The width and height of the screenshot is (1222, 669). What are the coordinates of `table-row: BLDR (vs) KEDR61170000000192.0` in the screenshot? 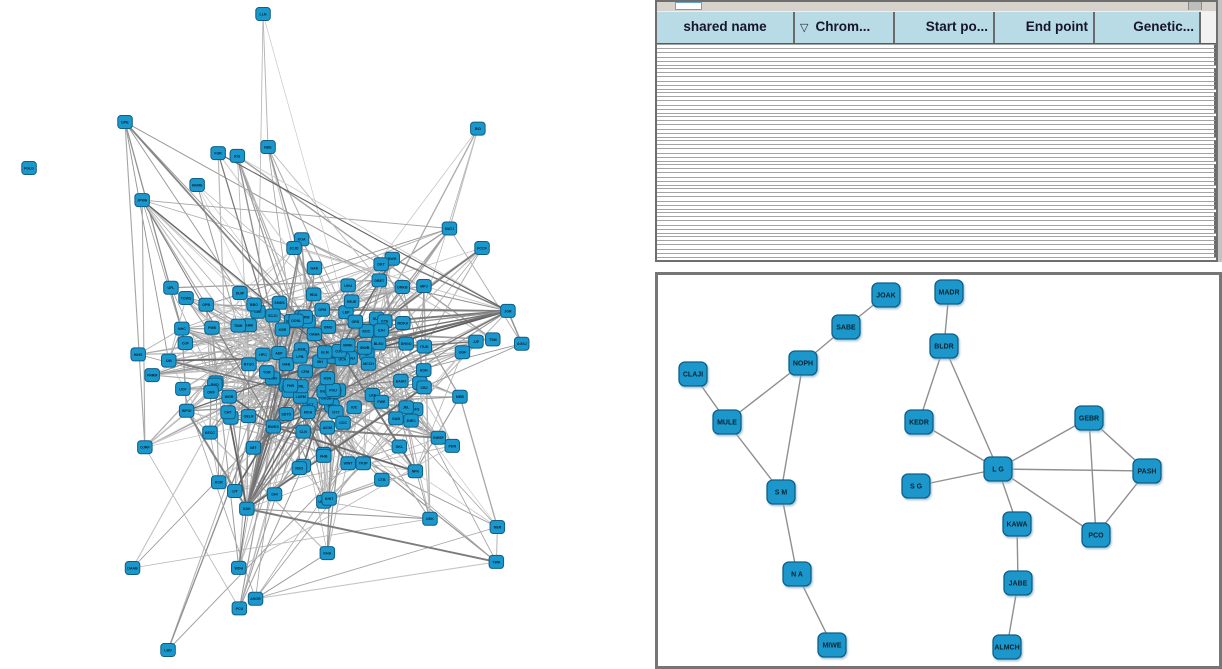 It's located at (936, 56).